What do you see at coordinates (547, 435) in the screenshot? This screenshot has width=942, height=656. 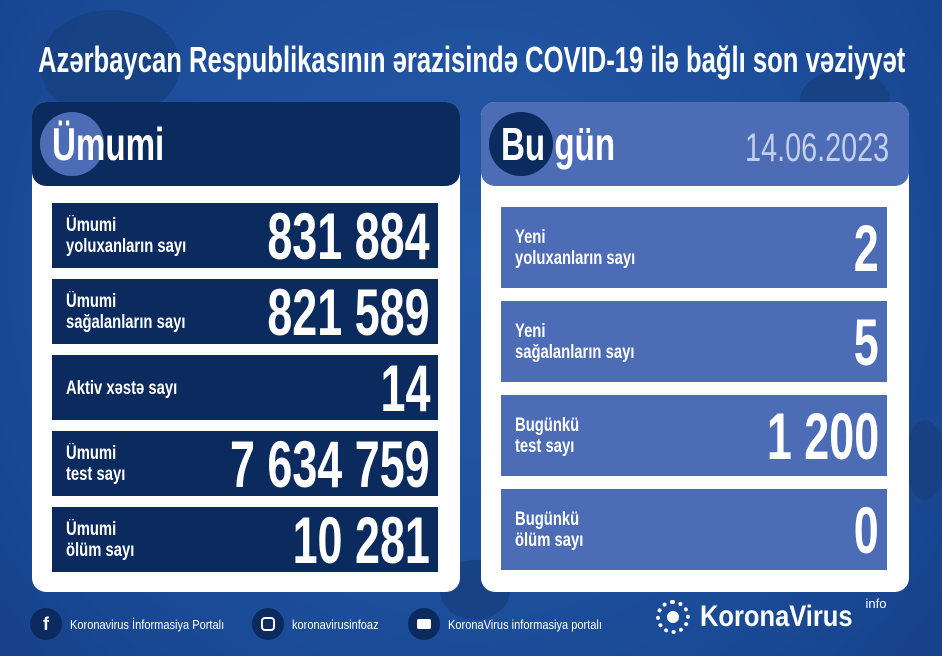 I see `stat-label: Bugünkü test sayı` at bounding box center [547, 435].